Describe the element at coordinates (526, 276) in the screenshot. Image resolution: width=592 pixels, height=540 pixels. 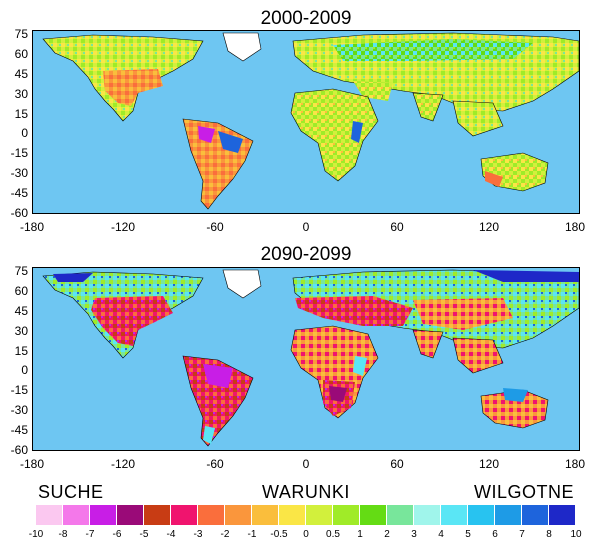
I see `siberia-wet` at that location.